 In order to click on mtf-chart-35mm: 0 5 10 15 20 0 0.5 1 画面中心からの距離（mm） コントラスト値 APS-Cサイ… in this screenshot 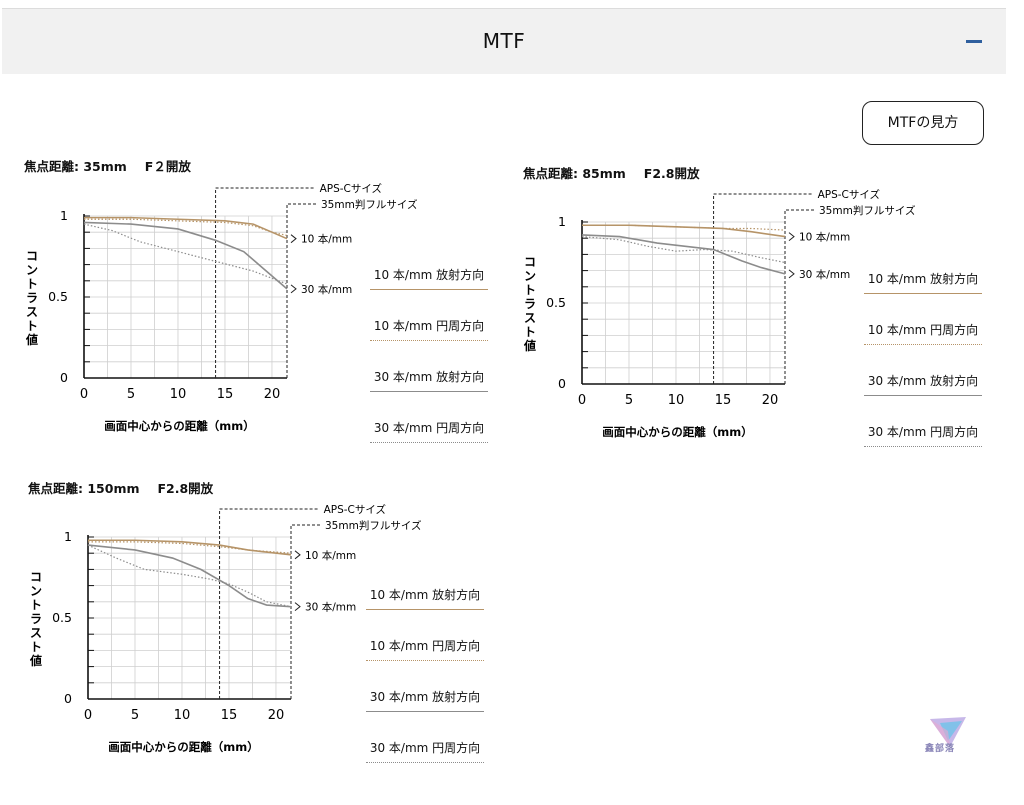, I will do `click(221, 307)`.